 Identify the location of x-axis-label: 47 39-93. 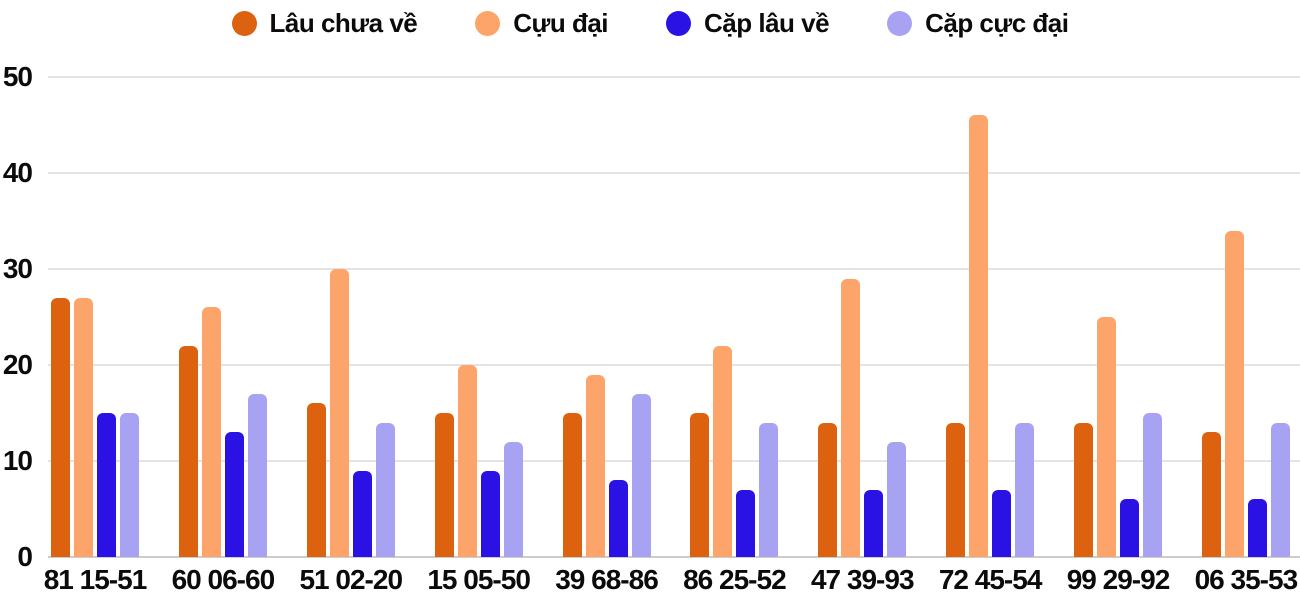
(862, 579).